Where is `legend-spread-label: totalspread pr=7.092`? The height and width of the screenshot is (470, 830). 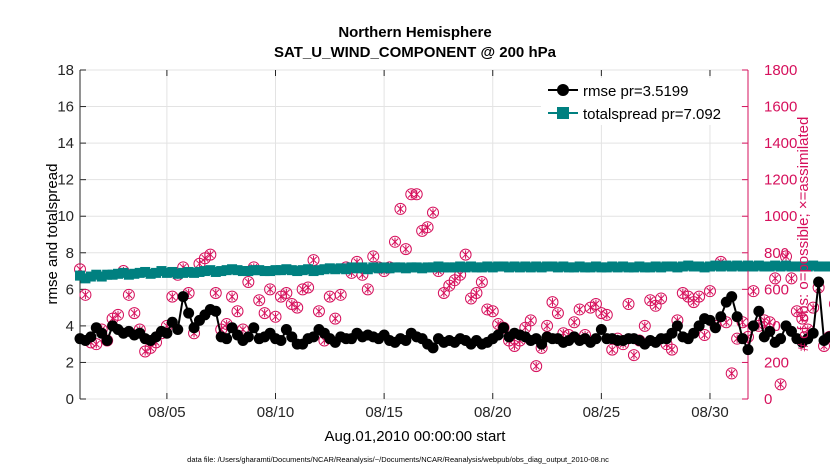
legend-spread-label: totalspread pr=7.092 is located at coordinates (652, 114).